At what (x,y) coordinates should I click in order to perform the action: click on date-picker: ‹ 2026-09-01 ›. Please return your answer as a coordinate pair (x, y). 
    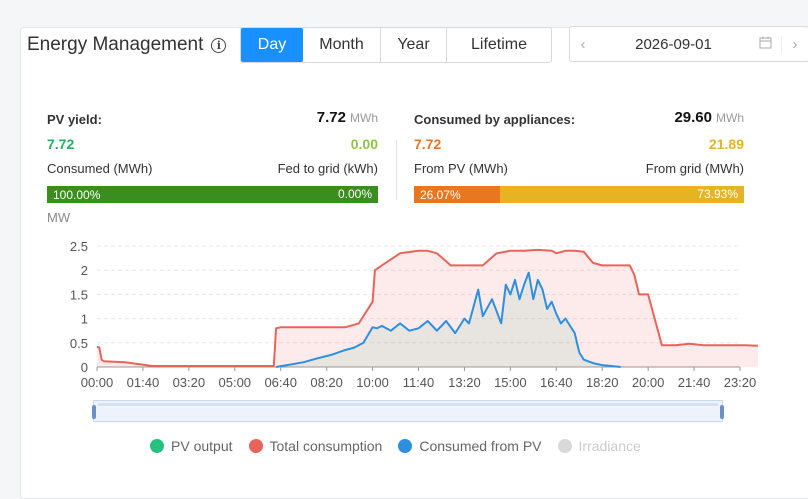
    Looking at the image, I should click on (688, 44).